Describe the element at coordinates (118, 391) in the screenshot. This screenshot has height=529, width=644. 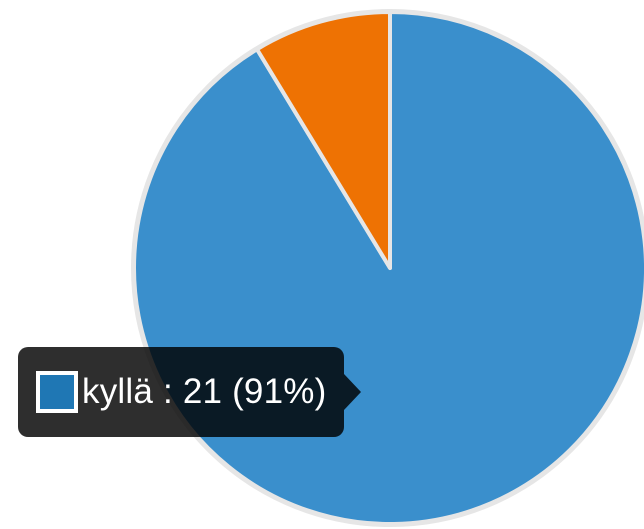
I see `tooltip-series-label: kyllä` at that location.